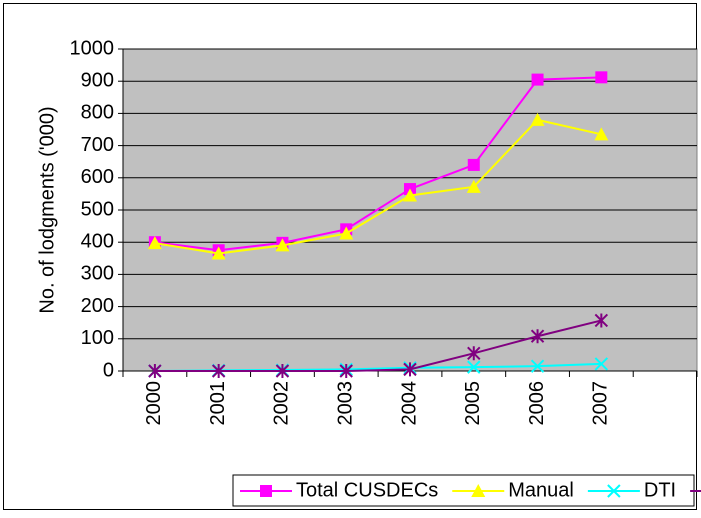  I want to click on legend-label: Total CUSDECs, so click(367, 490).